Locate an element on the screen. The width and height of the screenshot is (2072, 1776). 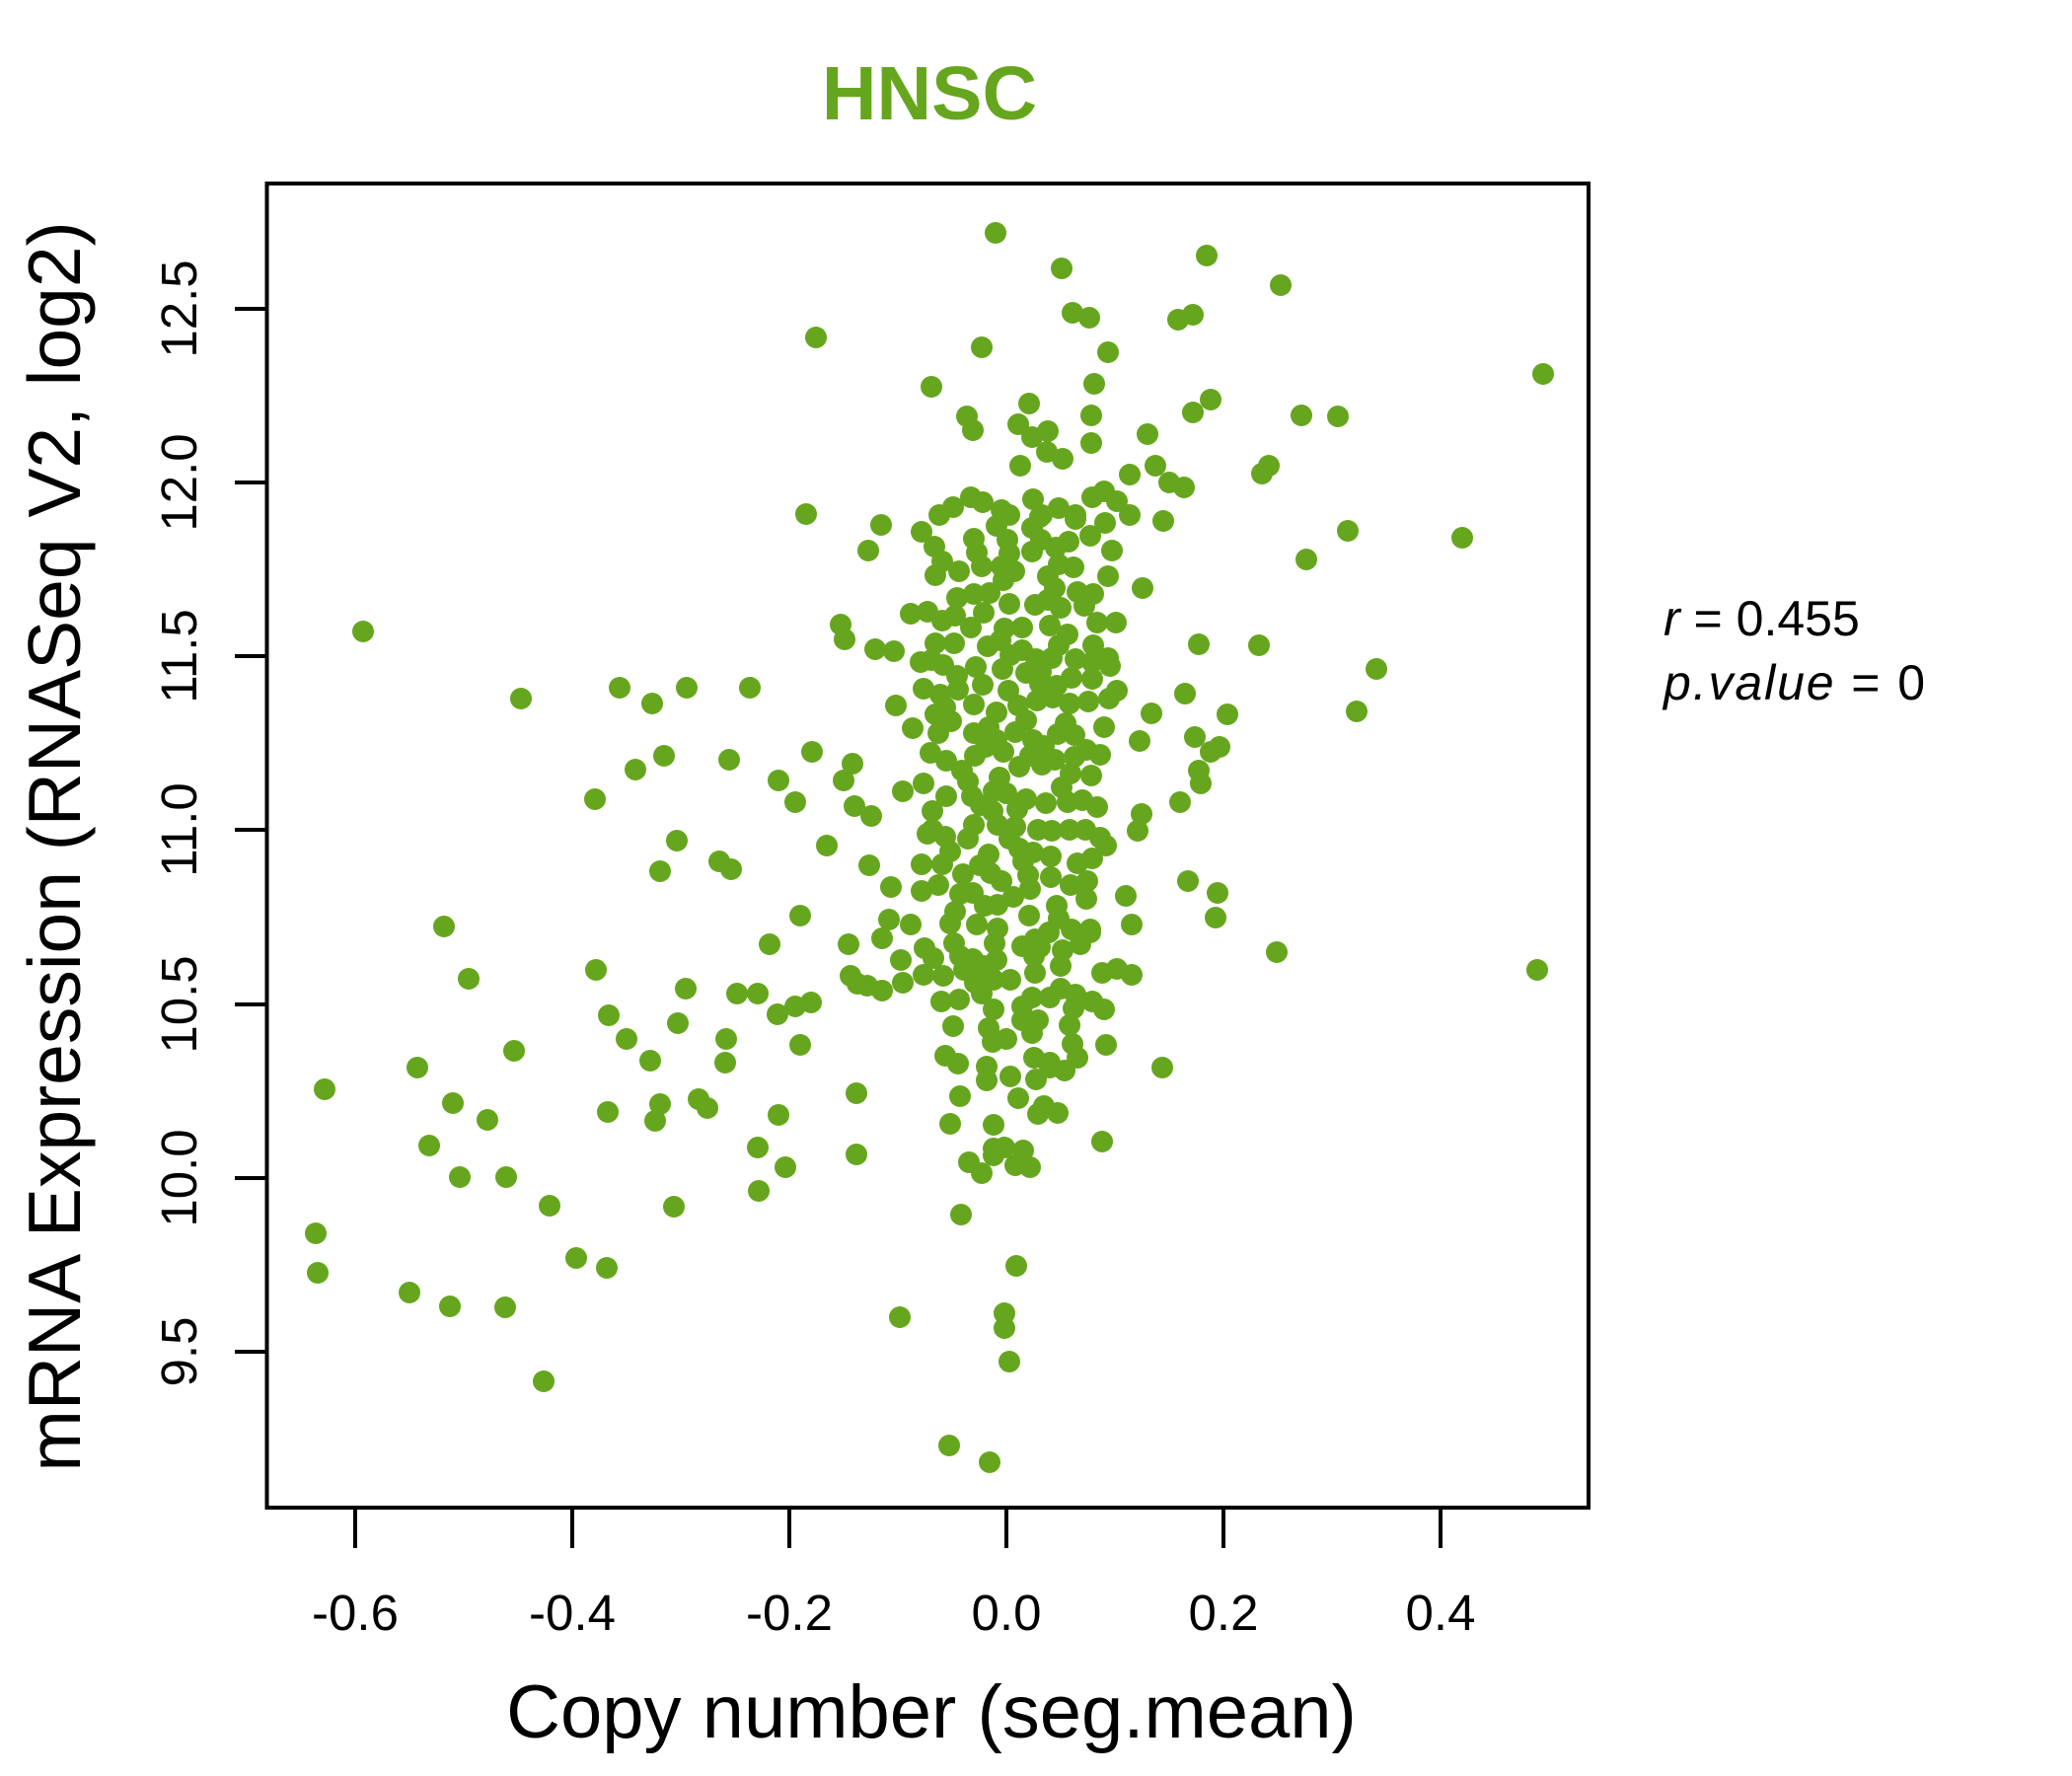
svg-text: 12.5 is located at coordinates (179, 308).